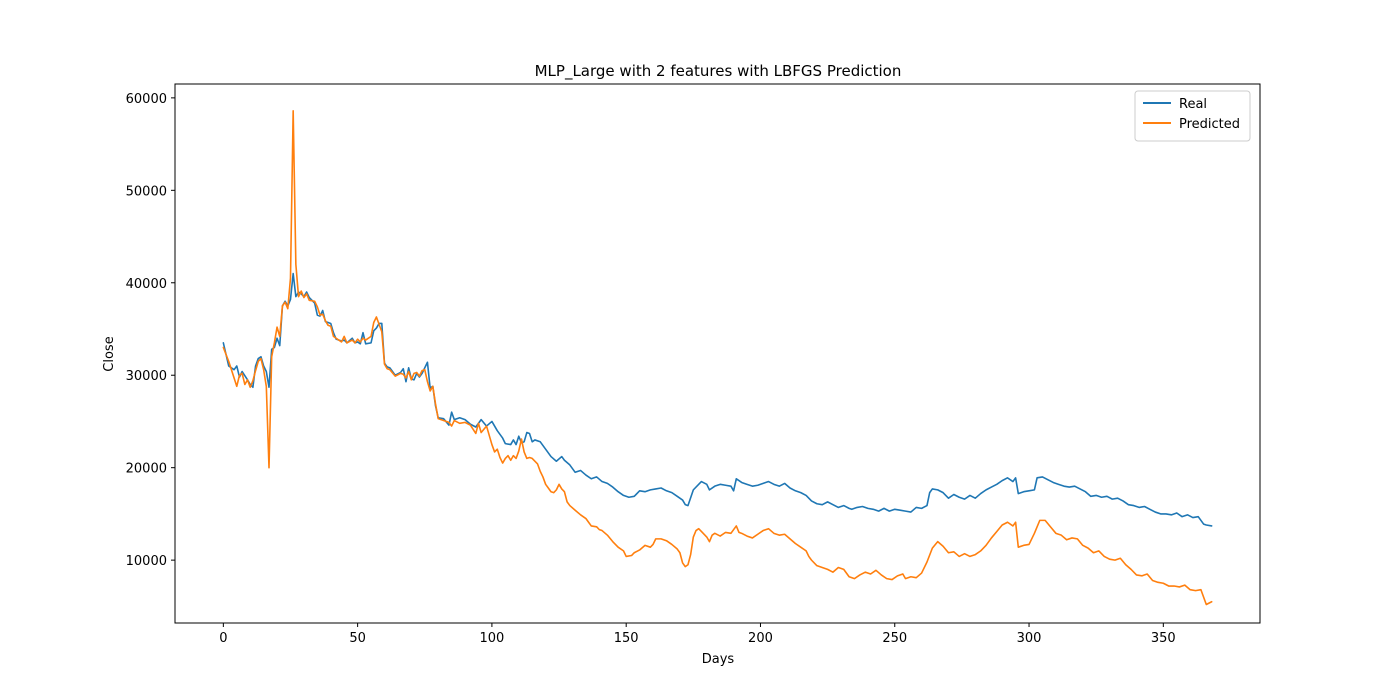  What do you see at coordinates (109, 353) in the screenshot?
I see `y-axis-label: Close` at bounding box center [109, 353].